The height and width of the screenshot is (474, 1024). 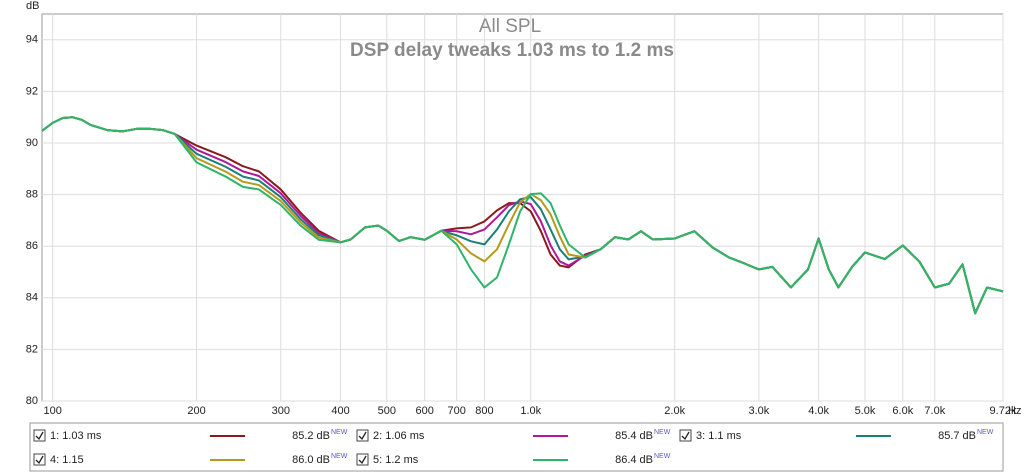 I want to click on y-tick-label: 94, so click(x=32, y=40).